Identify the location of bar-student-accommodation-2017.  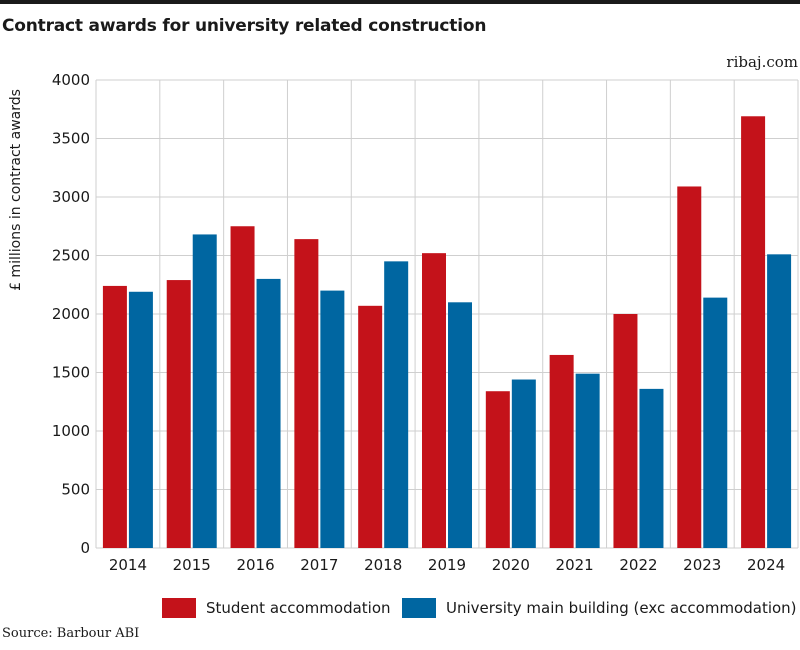
(306, 393).